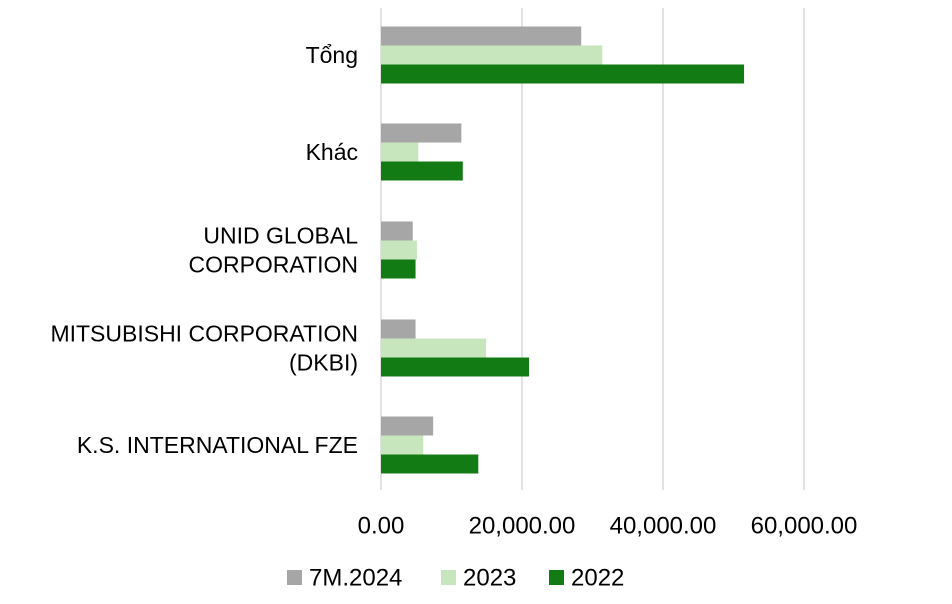  Describe the element at coordinates (597, 578) in the screenshot. I see `legend-label-2: 2022` at that location.